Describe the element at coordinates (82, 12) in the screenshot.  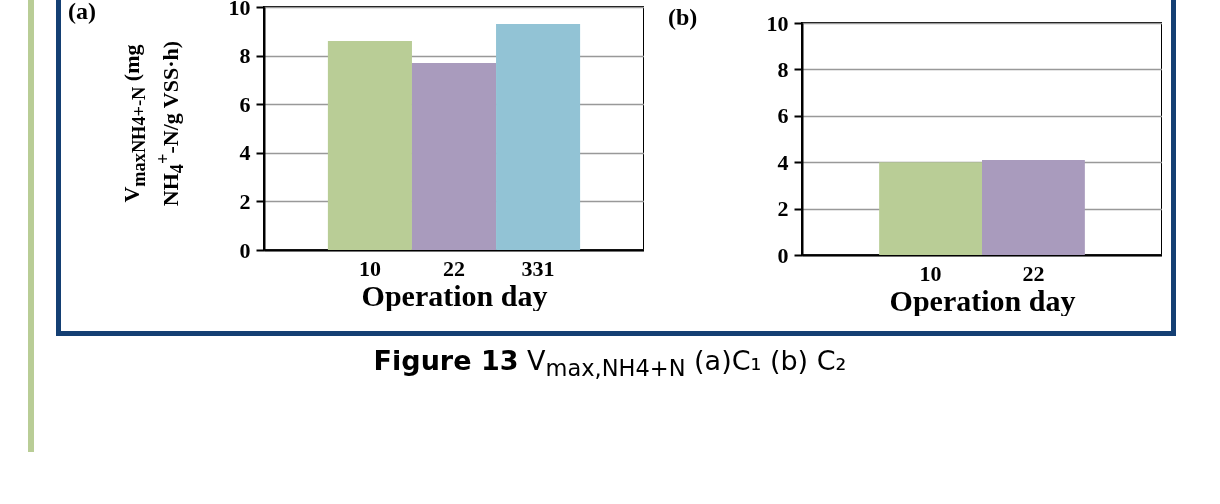
I see `chart-title: (a)` at that location.